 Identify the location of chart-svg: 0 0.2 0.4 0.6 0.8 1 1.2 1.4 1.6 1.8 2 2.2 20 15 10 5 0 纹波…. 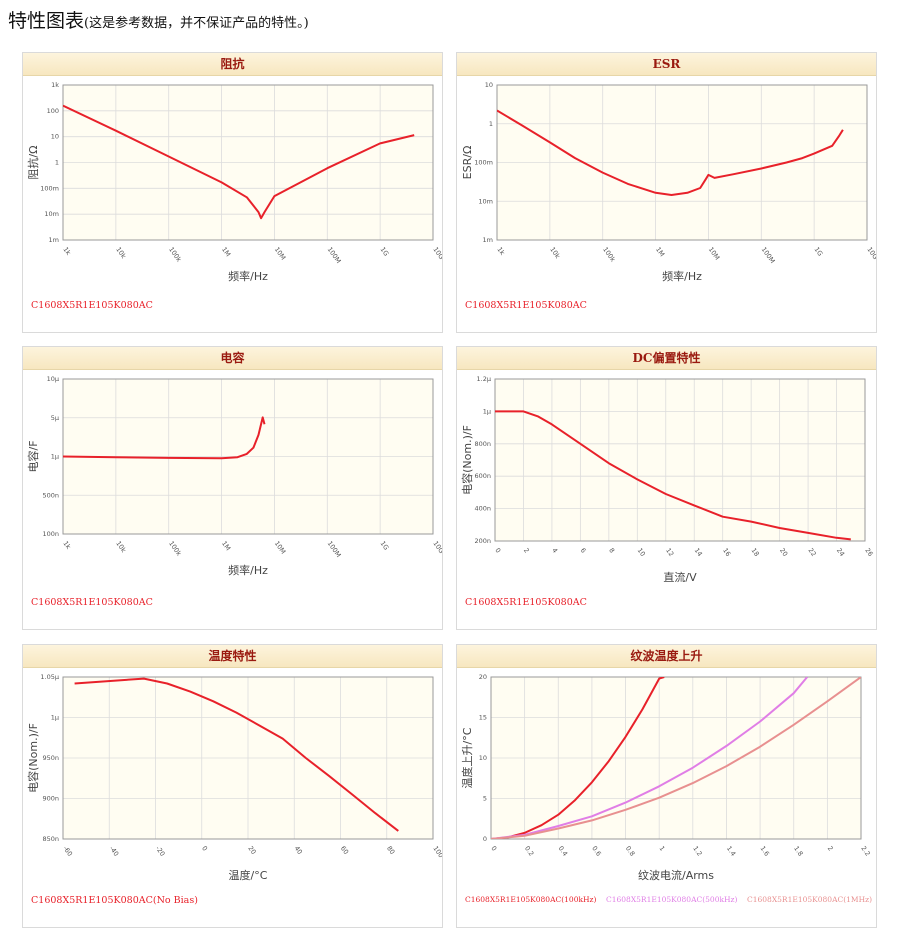
(666, 777).